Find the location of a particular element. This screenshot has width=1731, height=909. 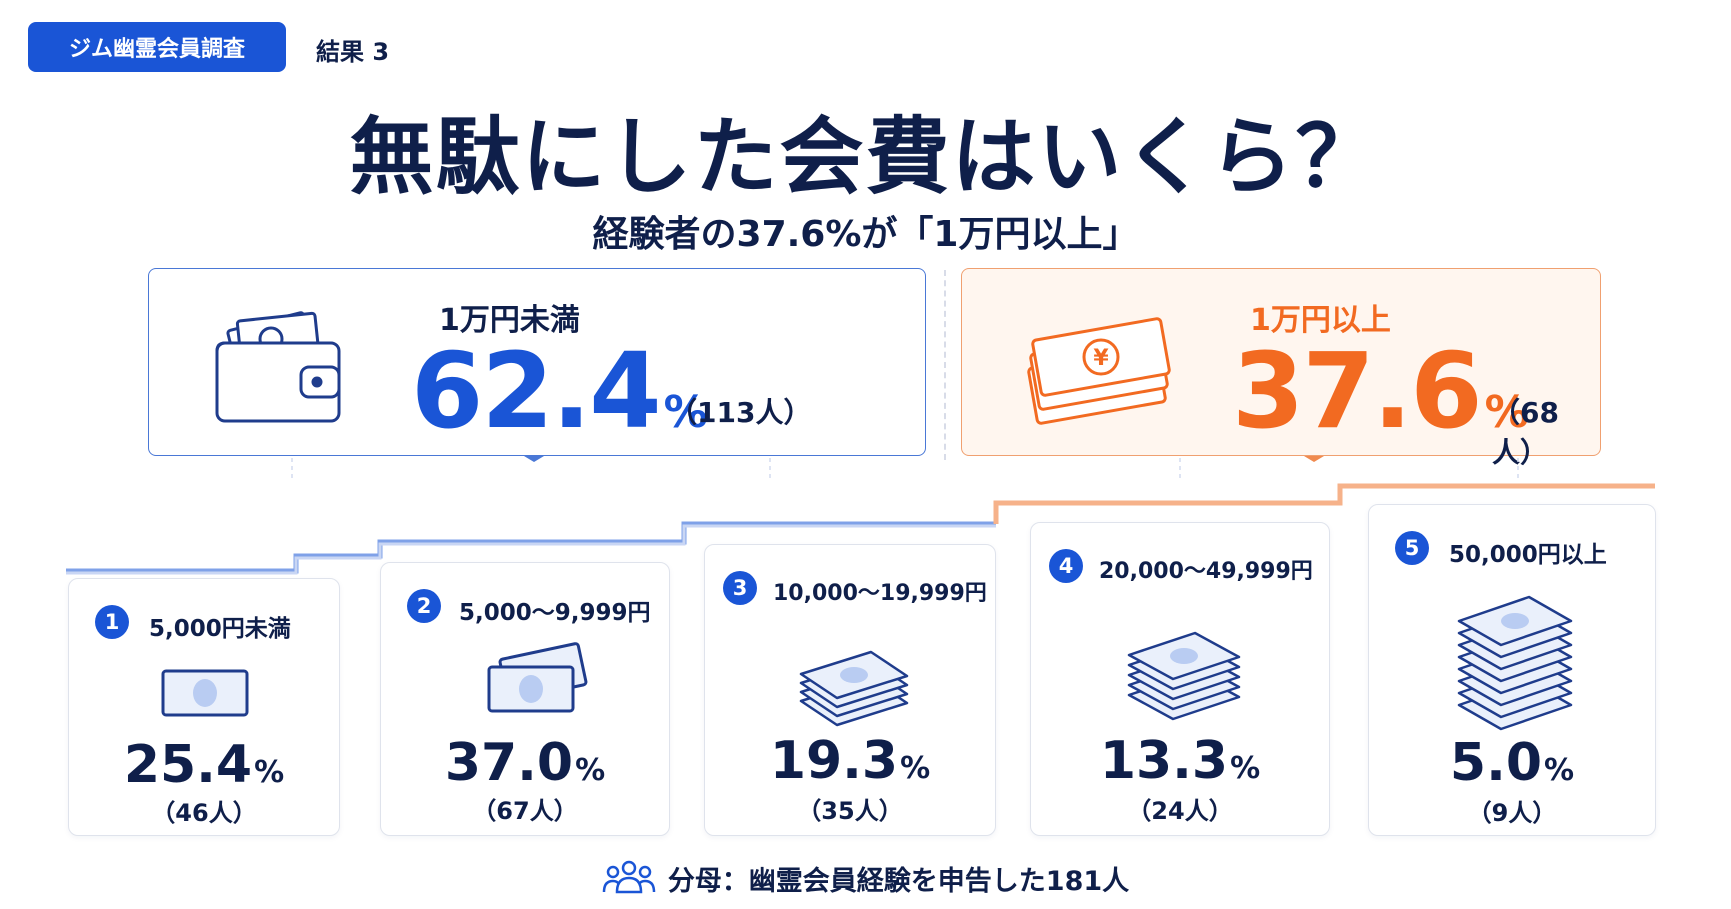

category-number: 5 is located at coordinates (1412, 548).